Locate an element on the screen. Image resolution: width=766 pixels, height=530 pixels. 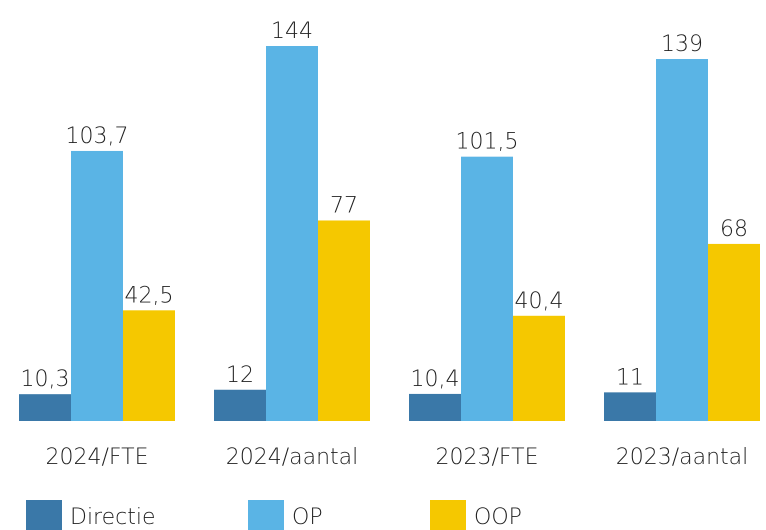
x-tick-label: 2024/FTE is located at coordinates (96, 457).